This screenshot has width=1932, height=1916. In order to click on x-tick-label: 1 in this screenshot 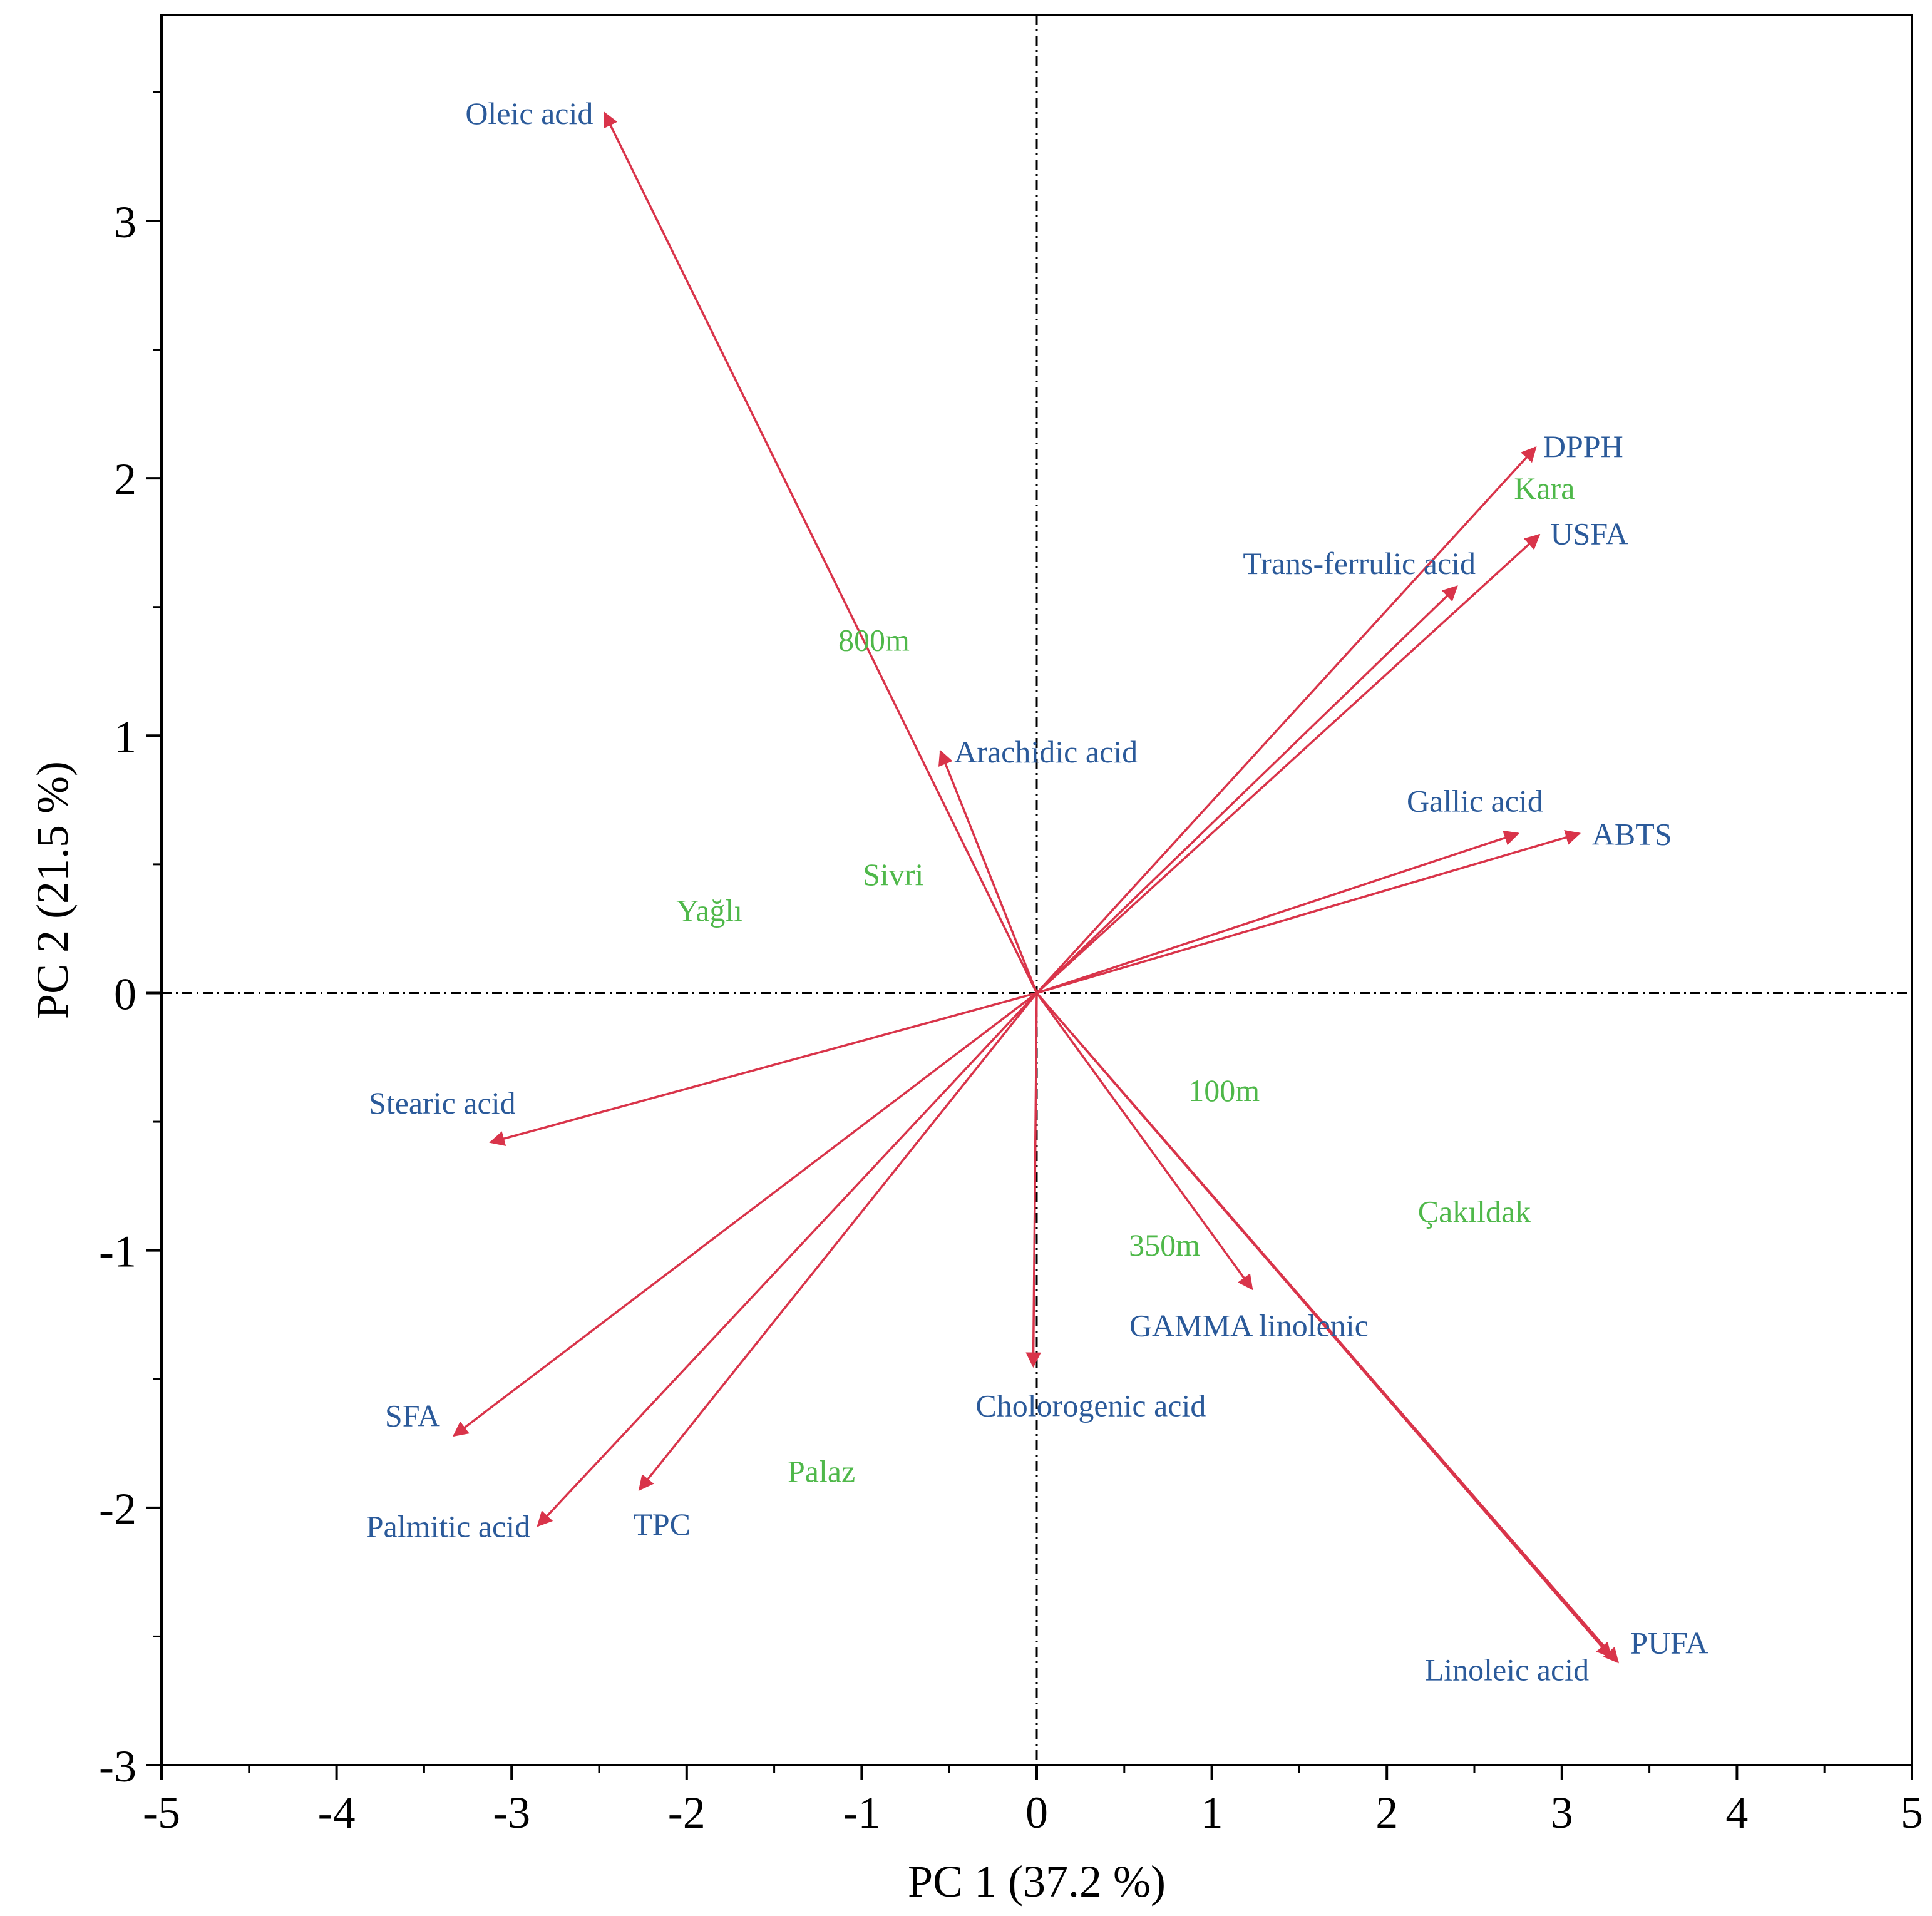, I will do `click(1212, 1813)`.